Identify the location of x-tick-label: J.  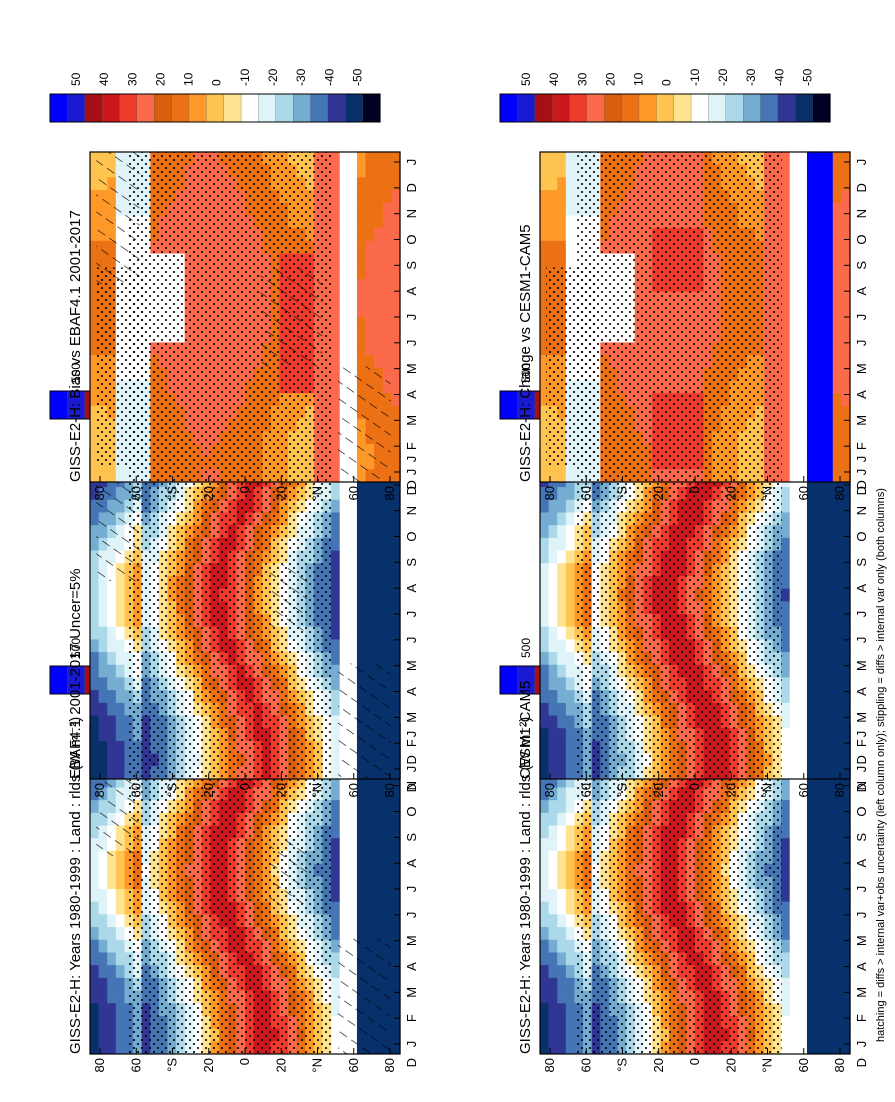
(411, 1044).